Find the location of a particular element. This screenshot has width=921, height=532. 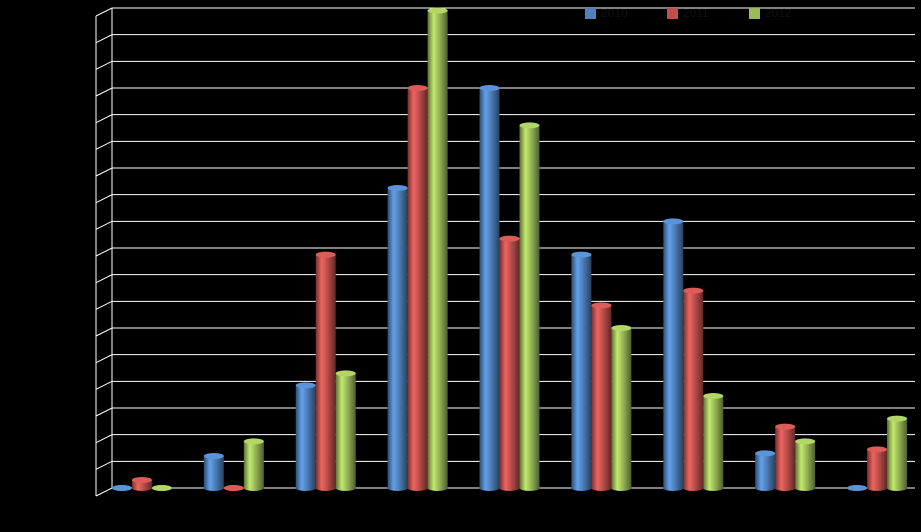

legend-label: 2012 is located at coordinates (778, 13).